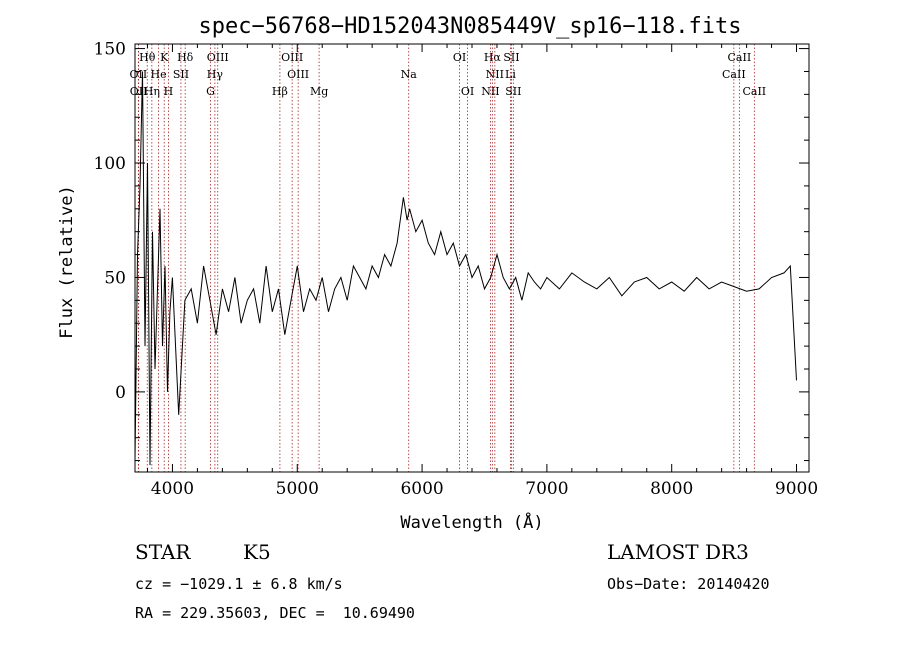 Image resolution: width=900 pixels, height=649 pixels. I want to click on y-axis-label: Flux (relative), so click(67, 262).